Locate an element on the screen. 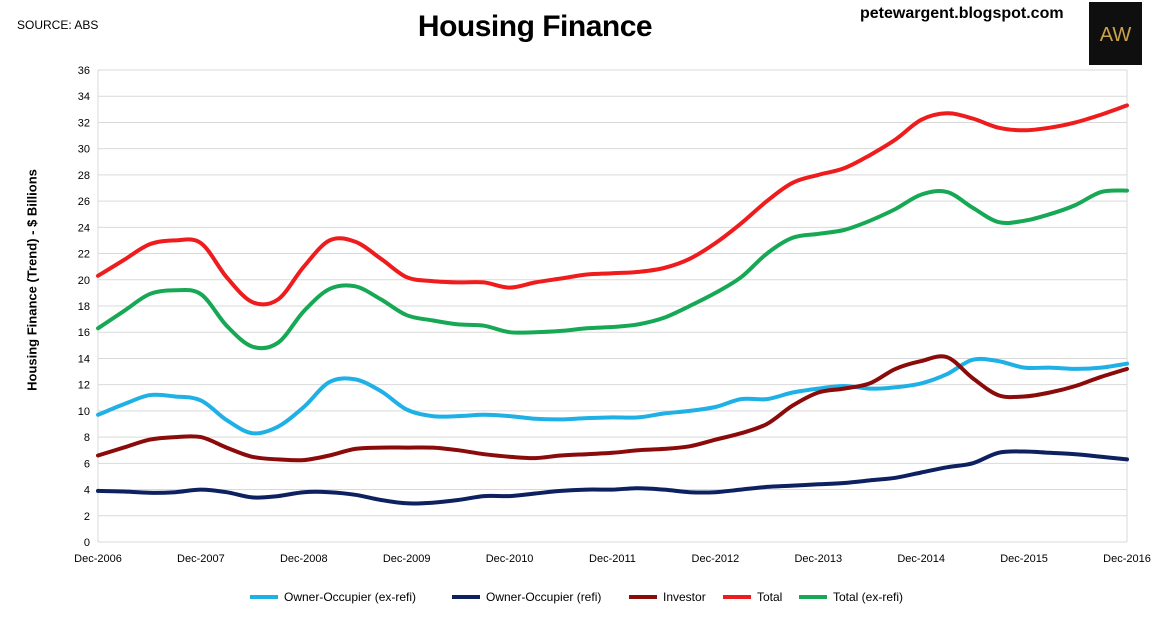 The height and width of the screenshot is (617, 1160). legend-item: Owner-Occupier (ex-refi) is located at coordinates (333, 597).